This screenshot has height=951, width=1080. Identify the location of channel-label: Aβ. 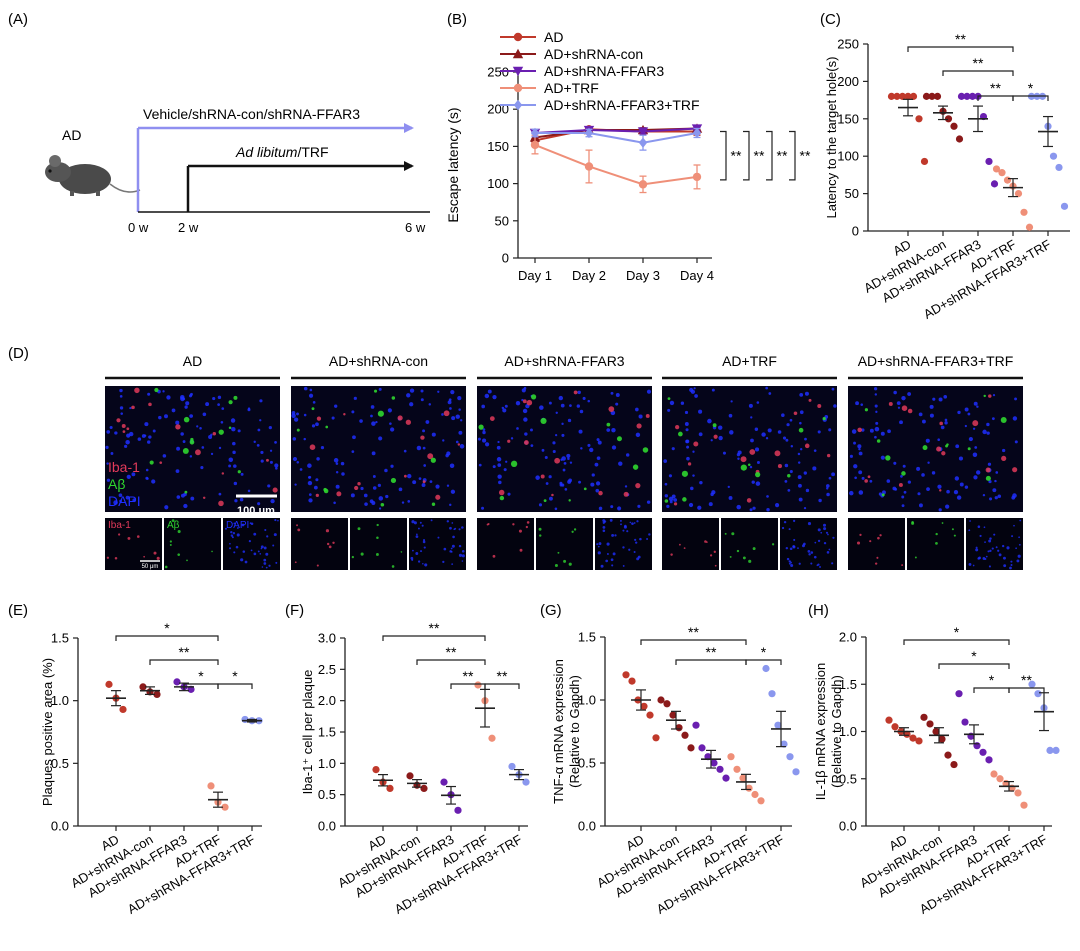
(173, 525).